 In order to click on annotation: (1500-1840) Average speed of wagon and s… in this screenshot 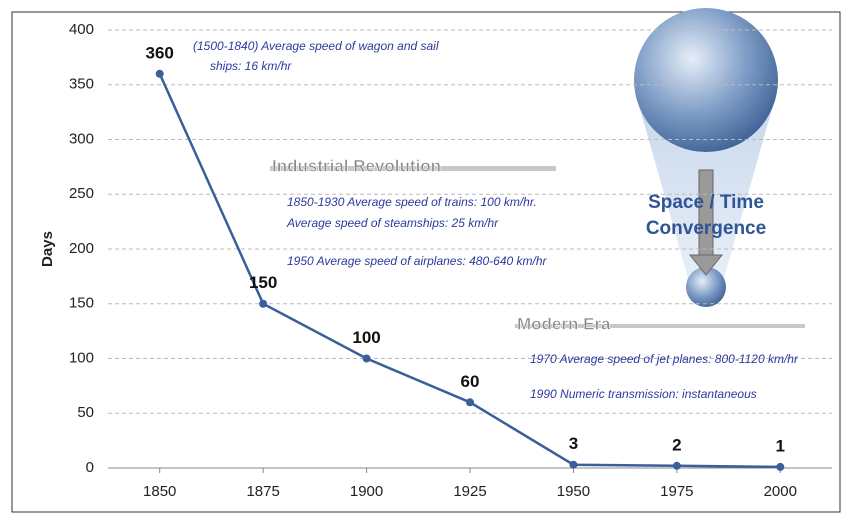, I will do `click(316, 46)`.